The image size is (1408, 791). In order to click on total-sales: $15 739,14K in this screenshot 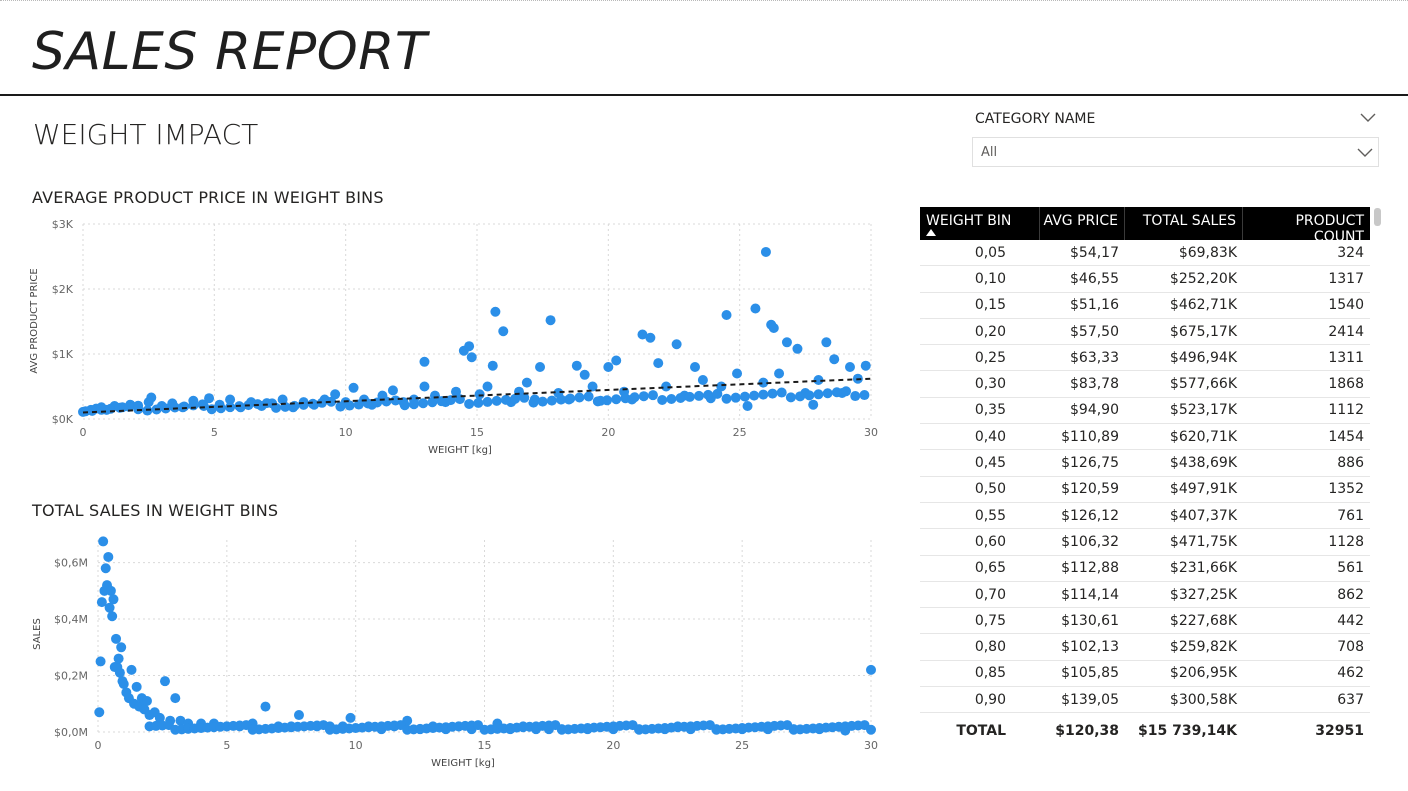, I will do `click(1187, 731)`.